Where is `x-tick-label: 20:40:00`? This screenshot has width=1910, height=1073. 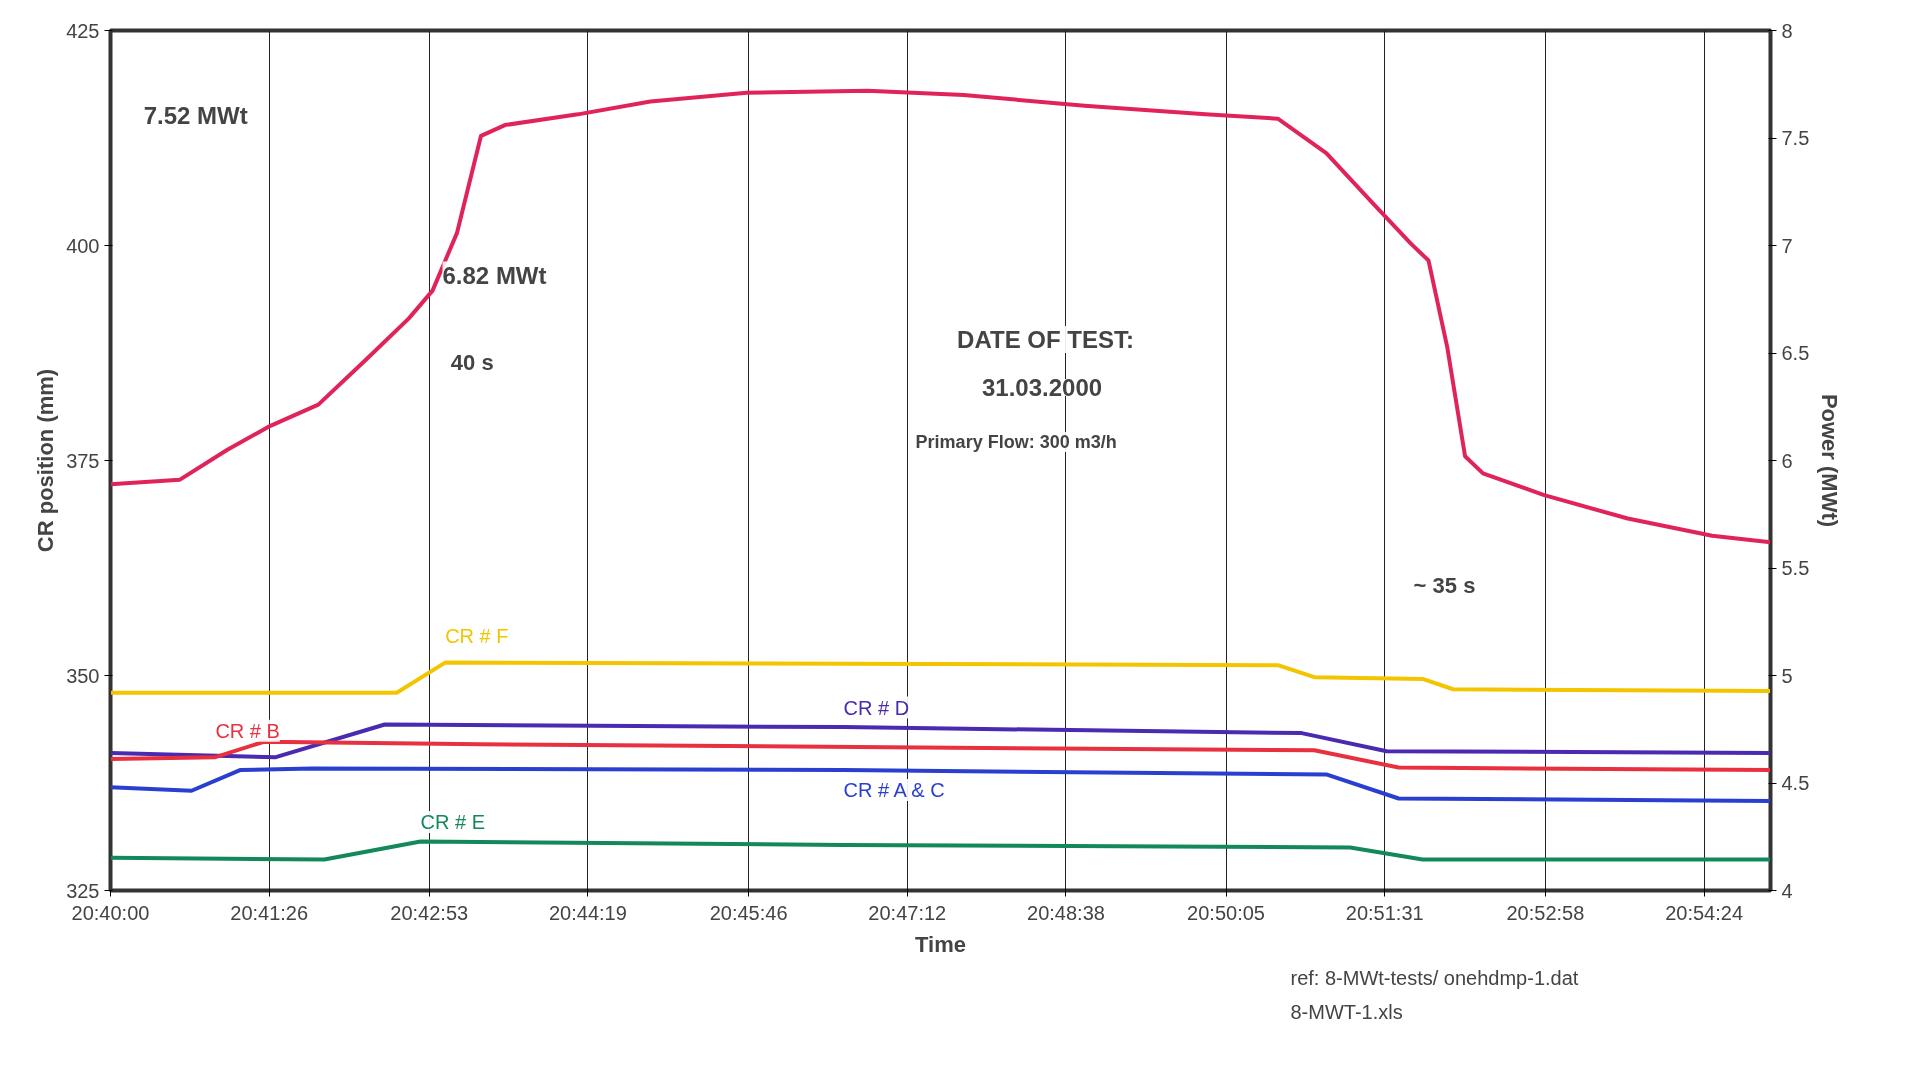
x-tick-label: 20:40:00 is located at coordinates (110, 912).